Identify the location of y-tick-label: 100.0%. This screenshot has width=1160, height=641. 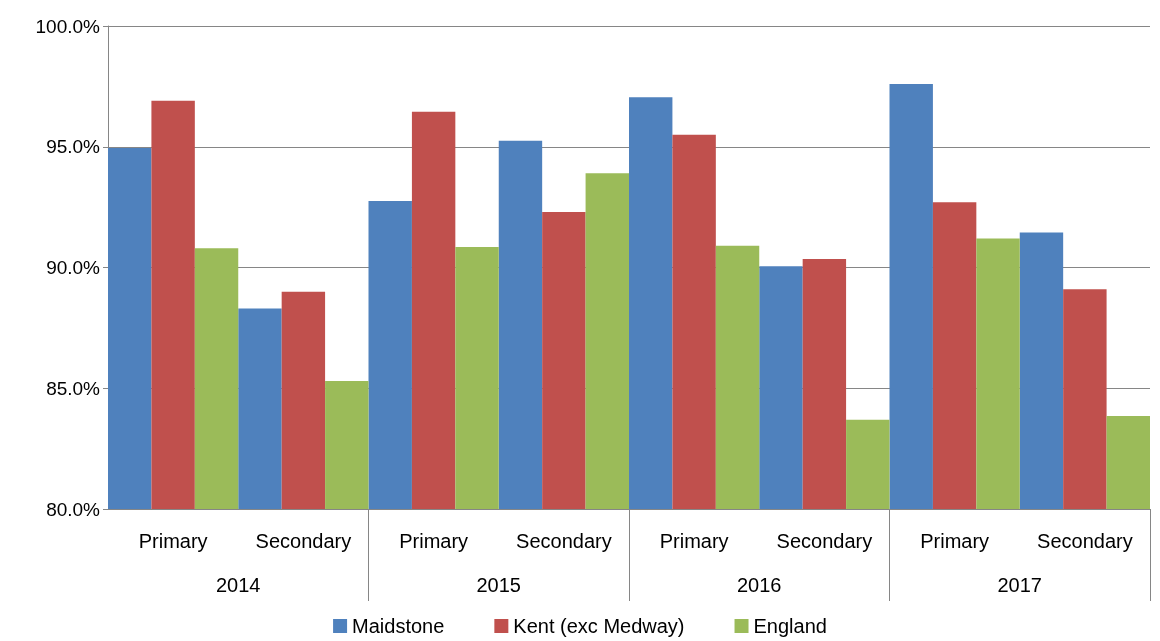
(68, 26).